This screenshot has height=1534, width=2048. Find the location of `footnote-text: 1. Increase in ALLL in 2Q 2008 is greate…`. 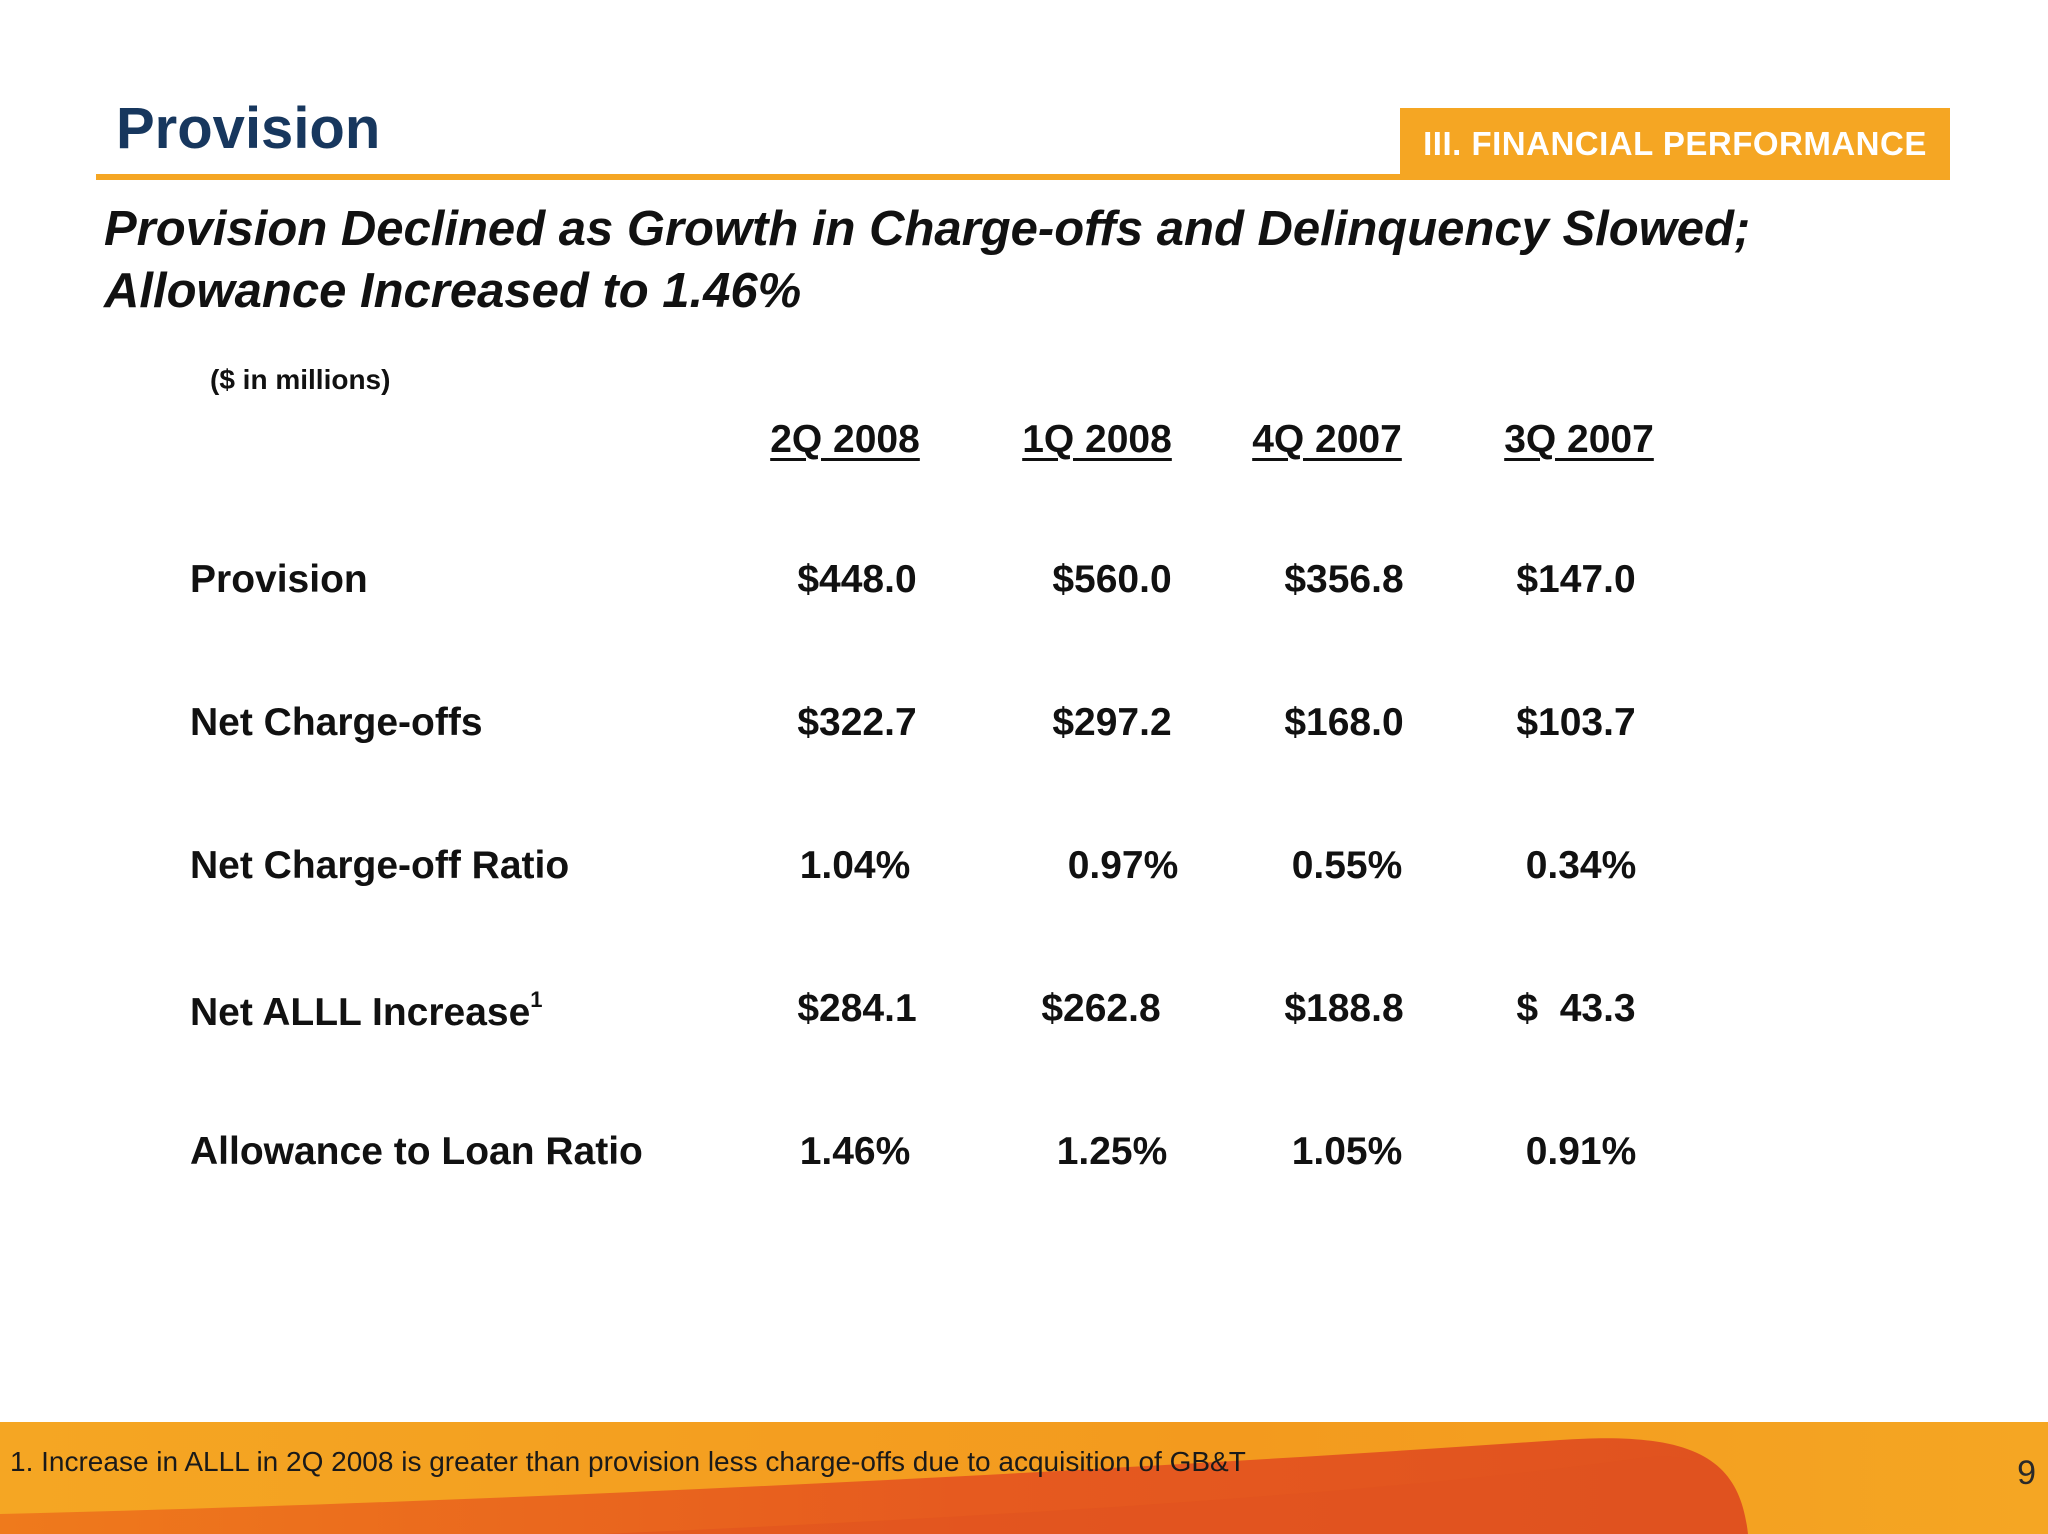

footnote-text: 1. Increase in ALLL in 2Q 2008 is greate… is located at coordinates (628, 1461).